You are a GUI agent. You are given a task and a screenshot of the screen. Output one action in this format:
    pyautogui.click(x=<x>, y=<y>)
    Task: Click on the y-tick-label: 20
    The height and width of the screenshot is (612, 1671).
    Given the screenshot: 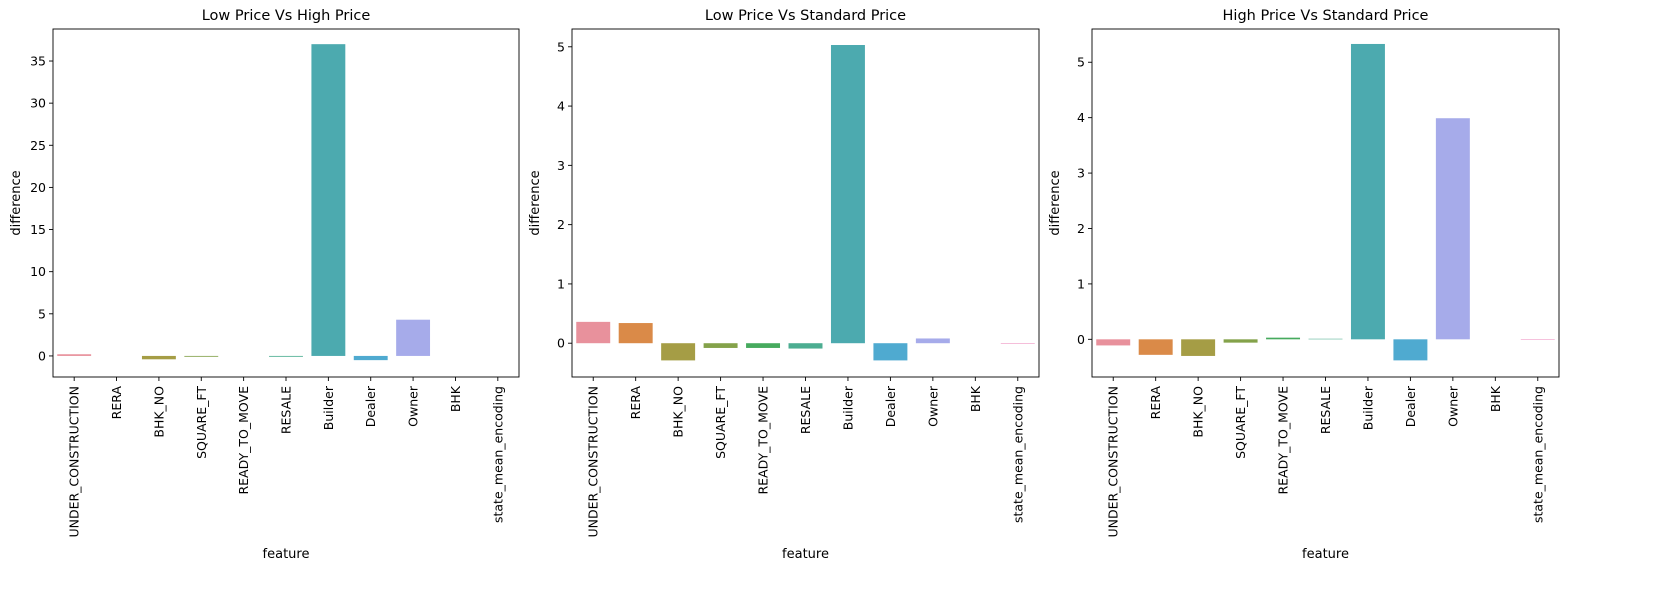 What is the action you would take?
    pyautogui.click(x=38, y=187)
    